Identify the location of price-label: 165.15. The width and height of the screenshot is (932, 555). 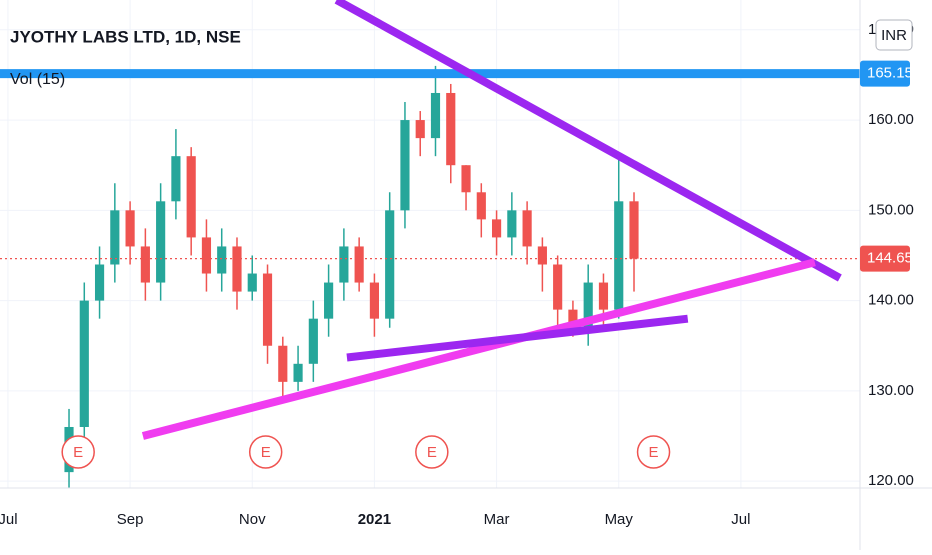
(890, 73).